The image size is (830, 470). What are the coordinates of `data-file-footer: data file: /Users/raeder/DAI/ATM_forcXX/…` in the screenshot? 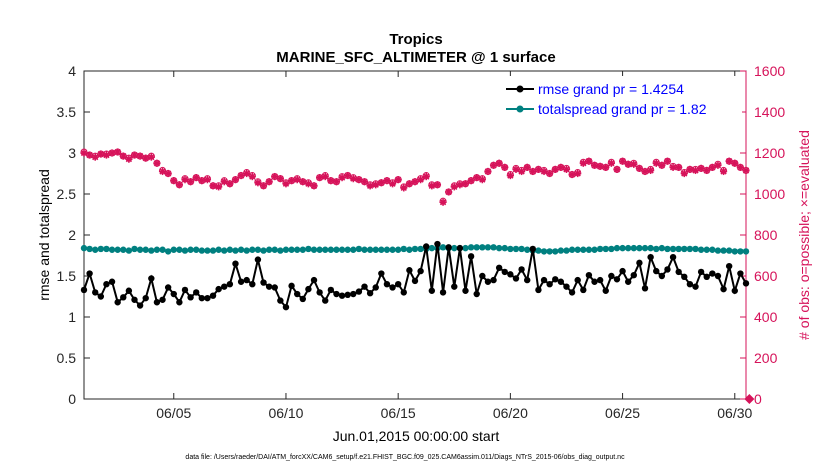 It's located at (405, 457).